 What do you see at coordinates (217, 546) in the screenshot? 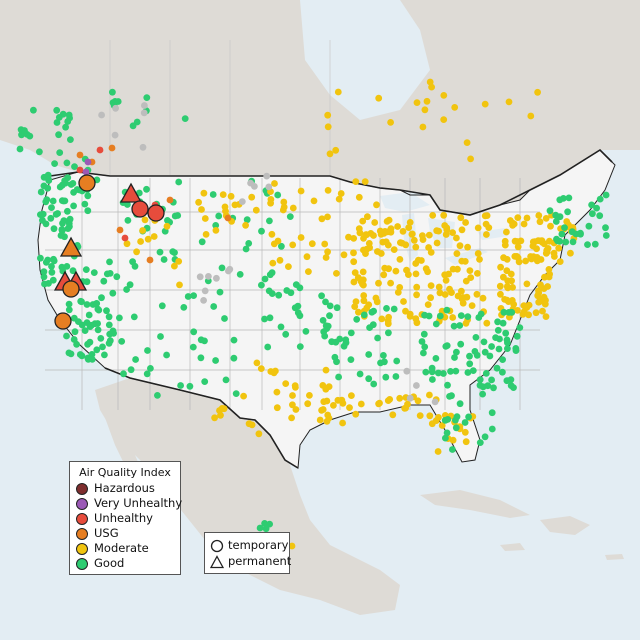
I see `circle-icon` at bounding box center [217, 546].